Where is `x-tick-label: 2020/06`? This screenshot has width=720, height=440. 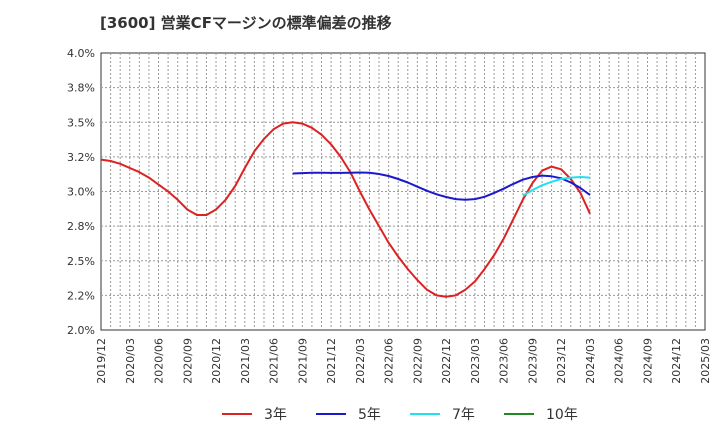 x-tick-label: 2020/06 is located at coordinates (159, 361).